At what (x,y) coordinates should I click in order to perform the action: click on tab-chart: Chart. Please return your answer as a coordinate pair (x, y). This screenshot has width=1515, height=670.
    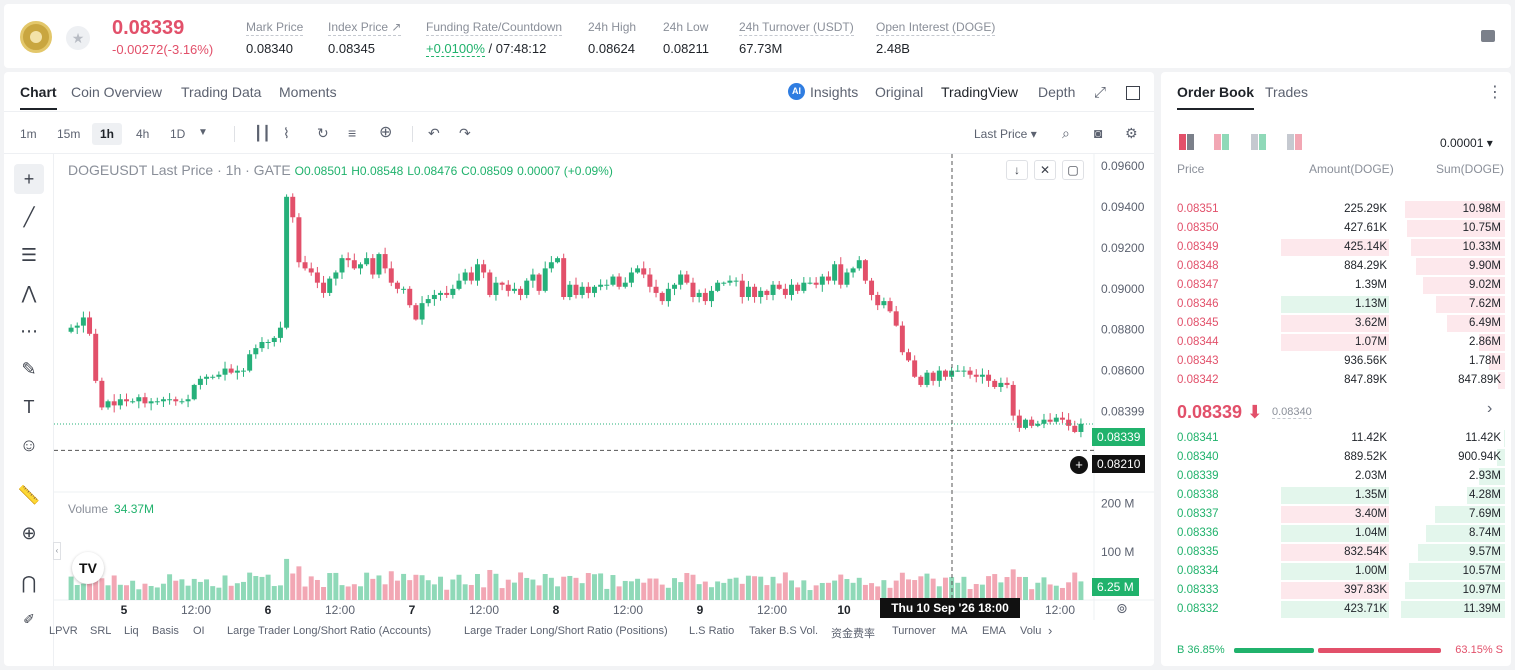
    Looking at the image, I should click on (38, 97).